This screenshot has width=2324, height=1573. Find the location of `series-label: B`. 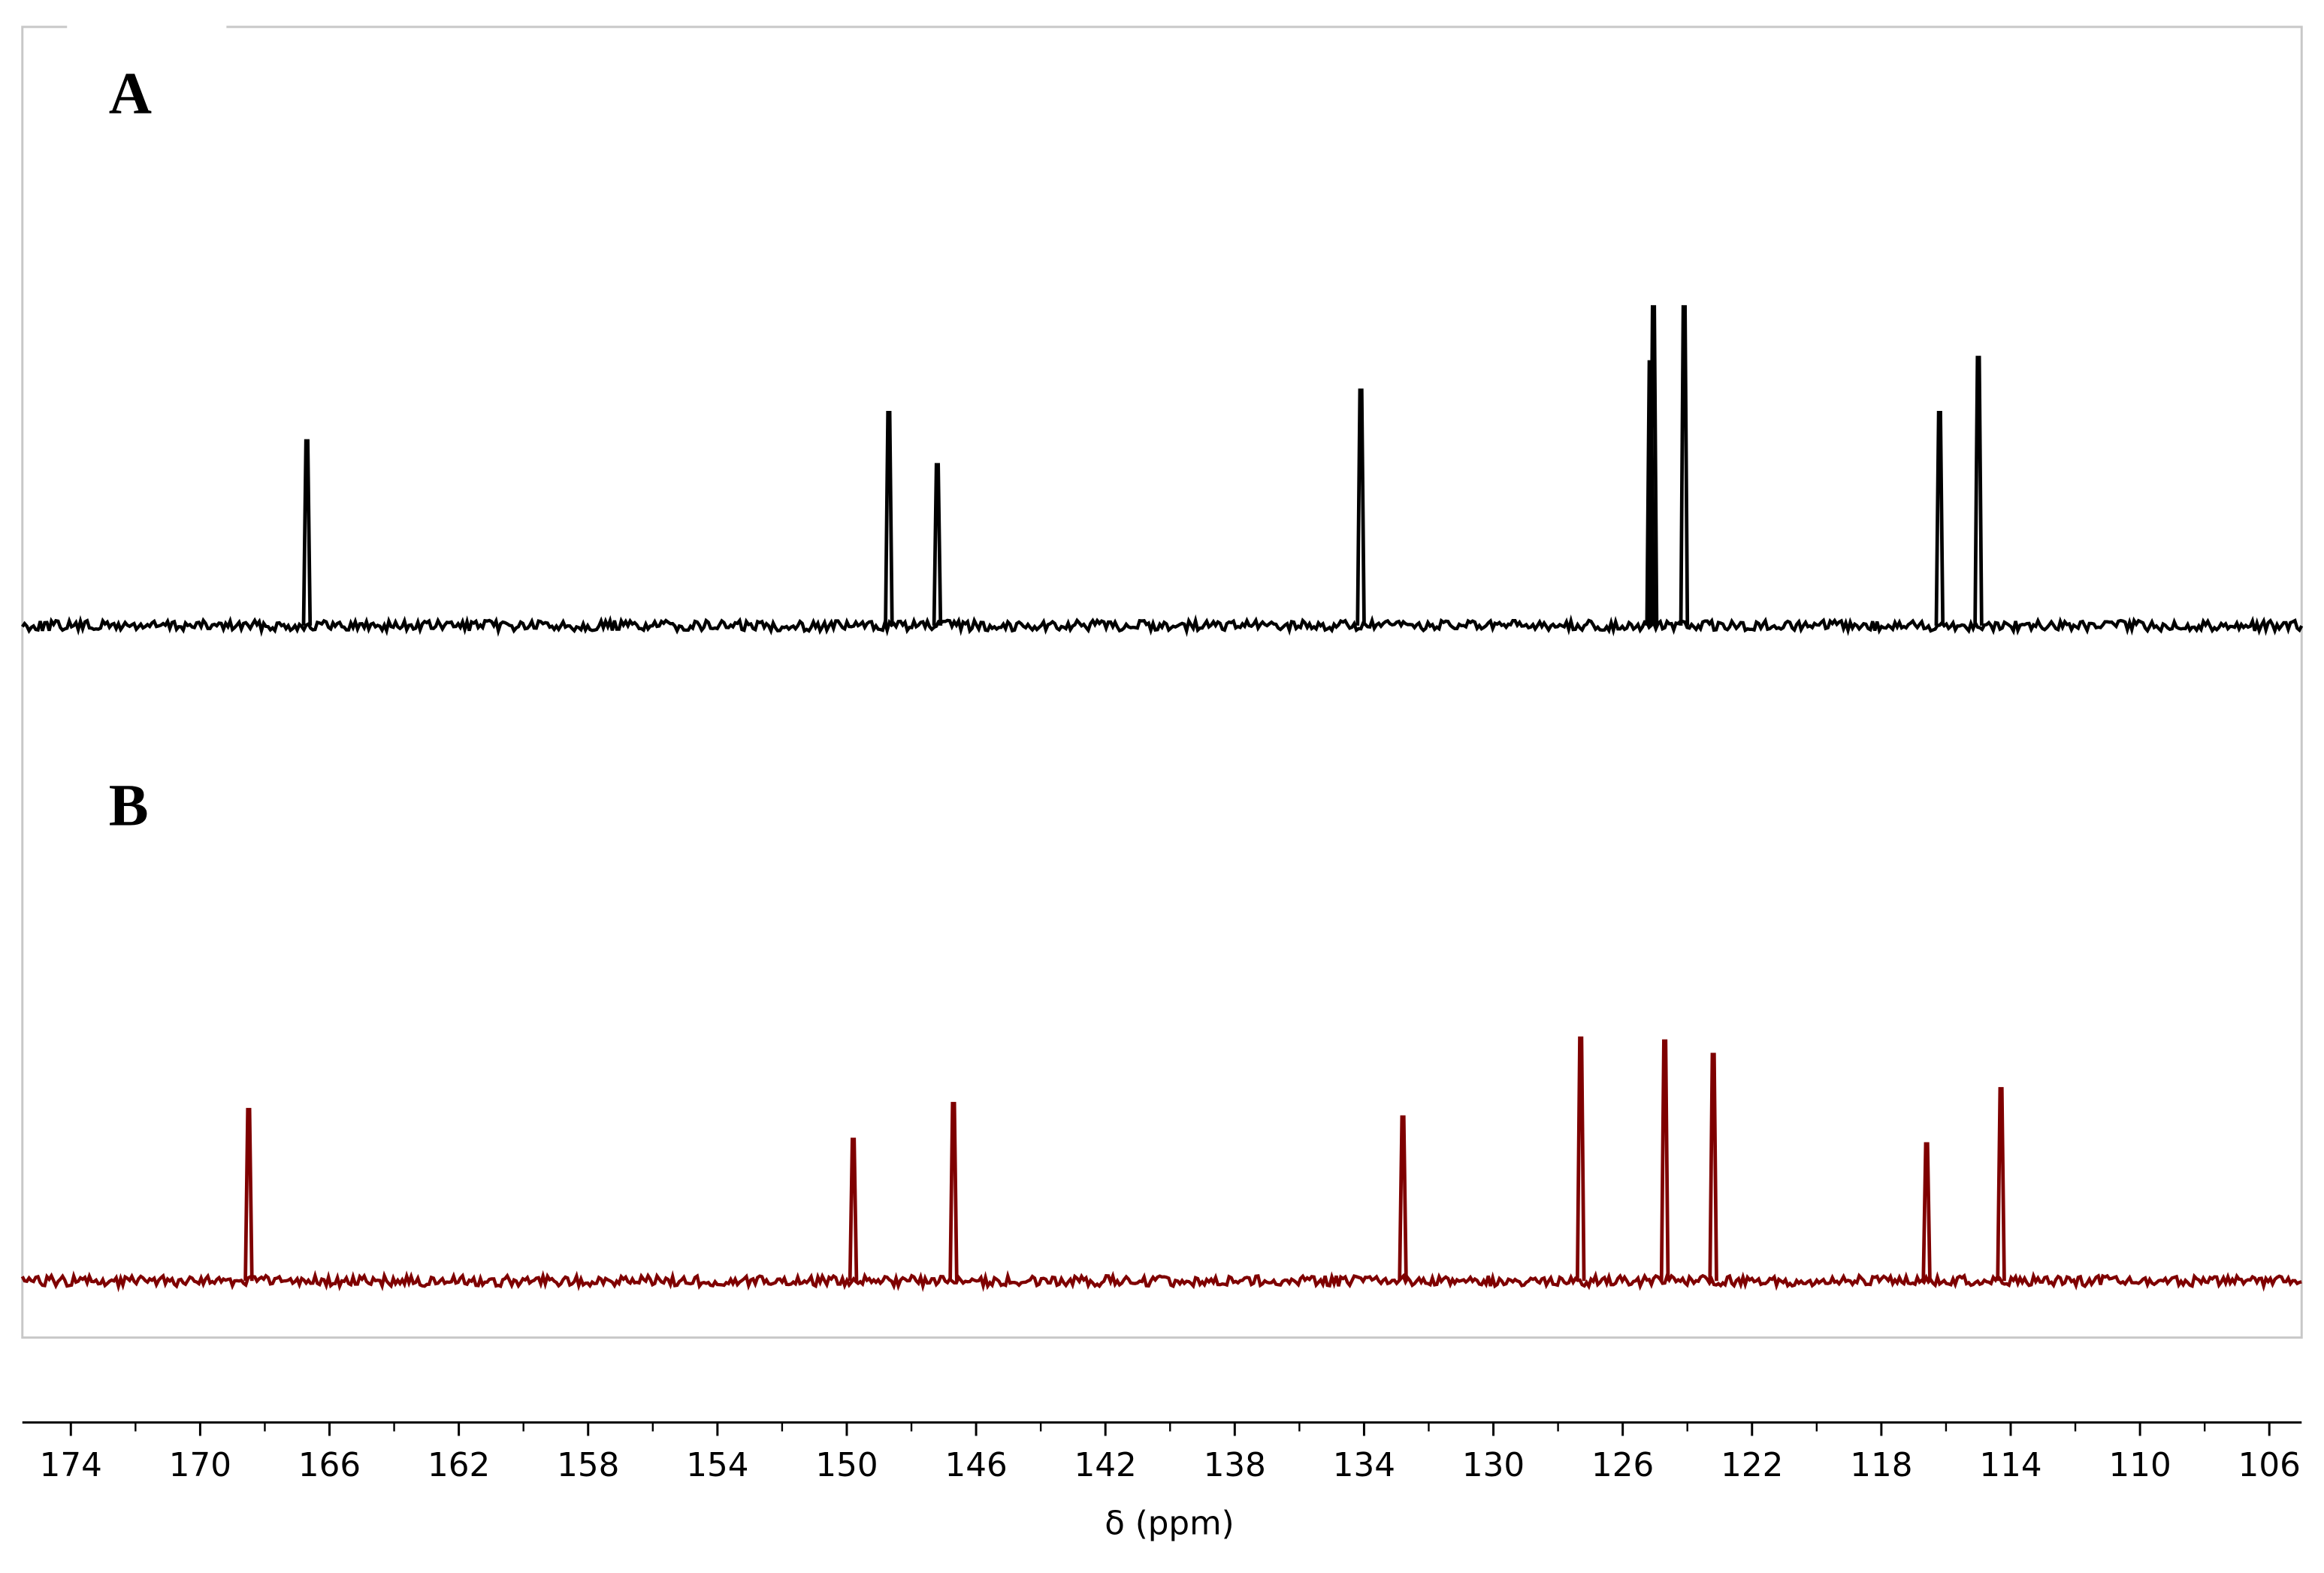

series-label: B is located at coordinates (129, 806).